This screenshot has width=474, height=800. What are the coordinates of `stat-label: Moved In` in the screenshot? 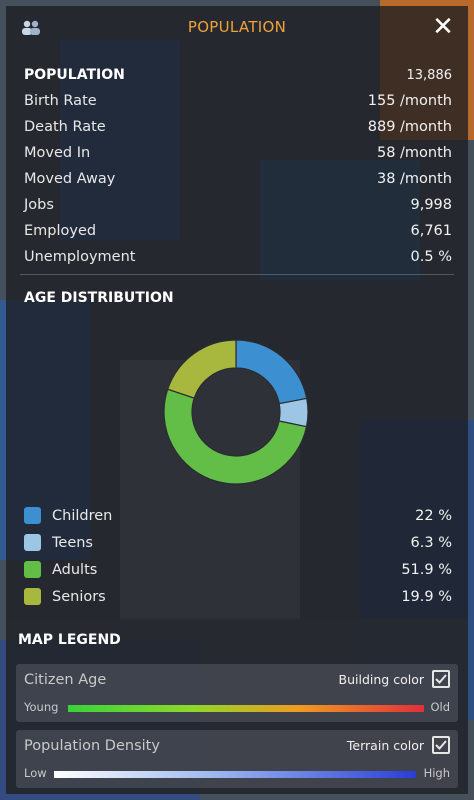 It's located at (57, 153).